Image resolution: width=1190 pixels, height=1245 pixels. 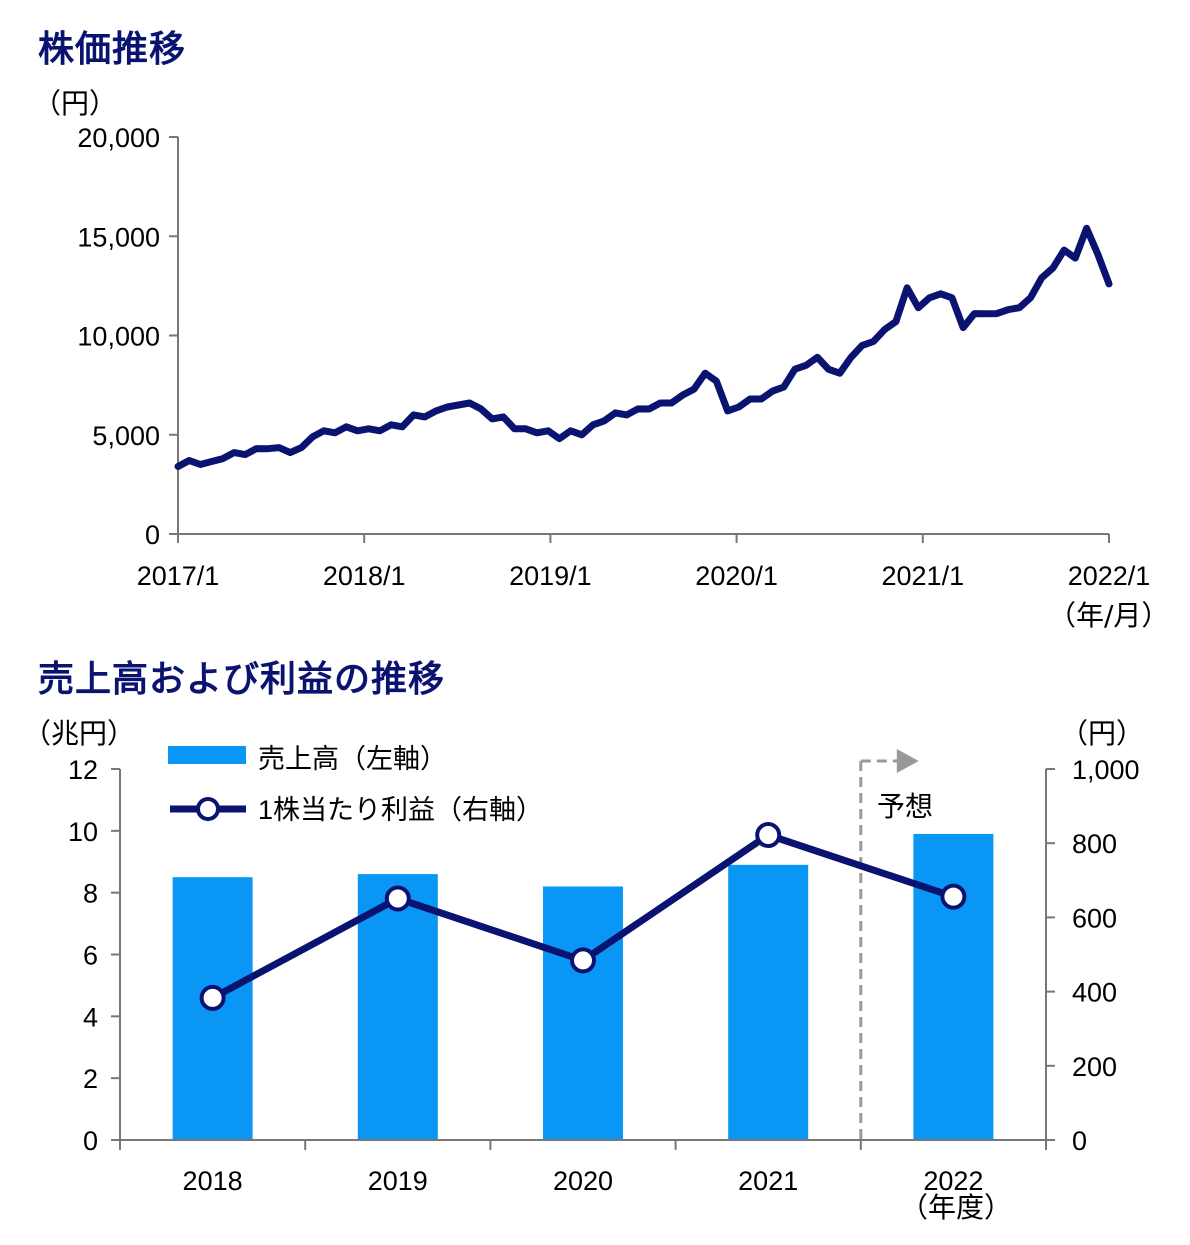 I want to click on legend-sales-swatch, so click(x=207, y=755).